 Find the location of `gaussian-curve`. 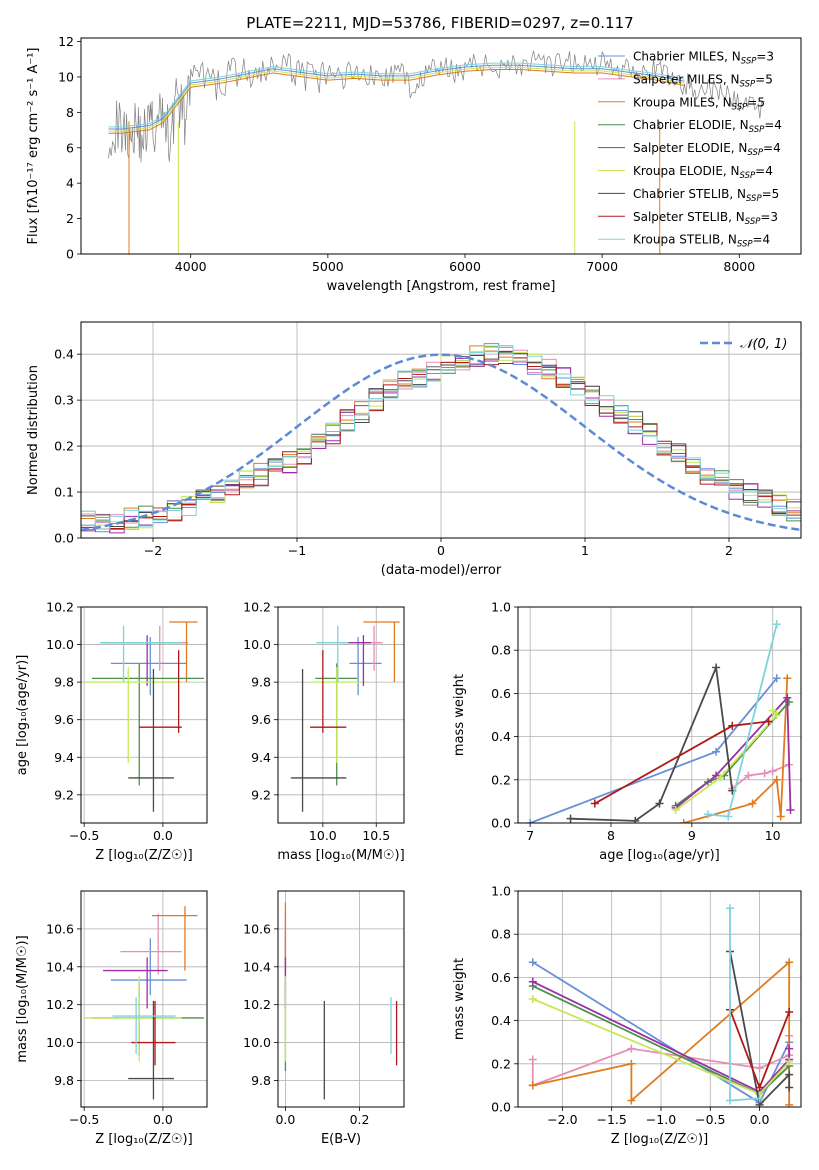

gaussian-curve is located at coordinates (441, 442).